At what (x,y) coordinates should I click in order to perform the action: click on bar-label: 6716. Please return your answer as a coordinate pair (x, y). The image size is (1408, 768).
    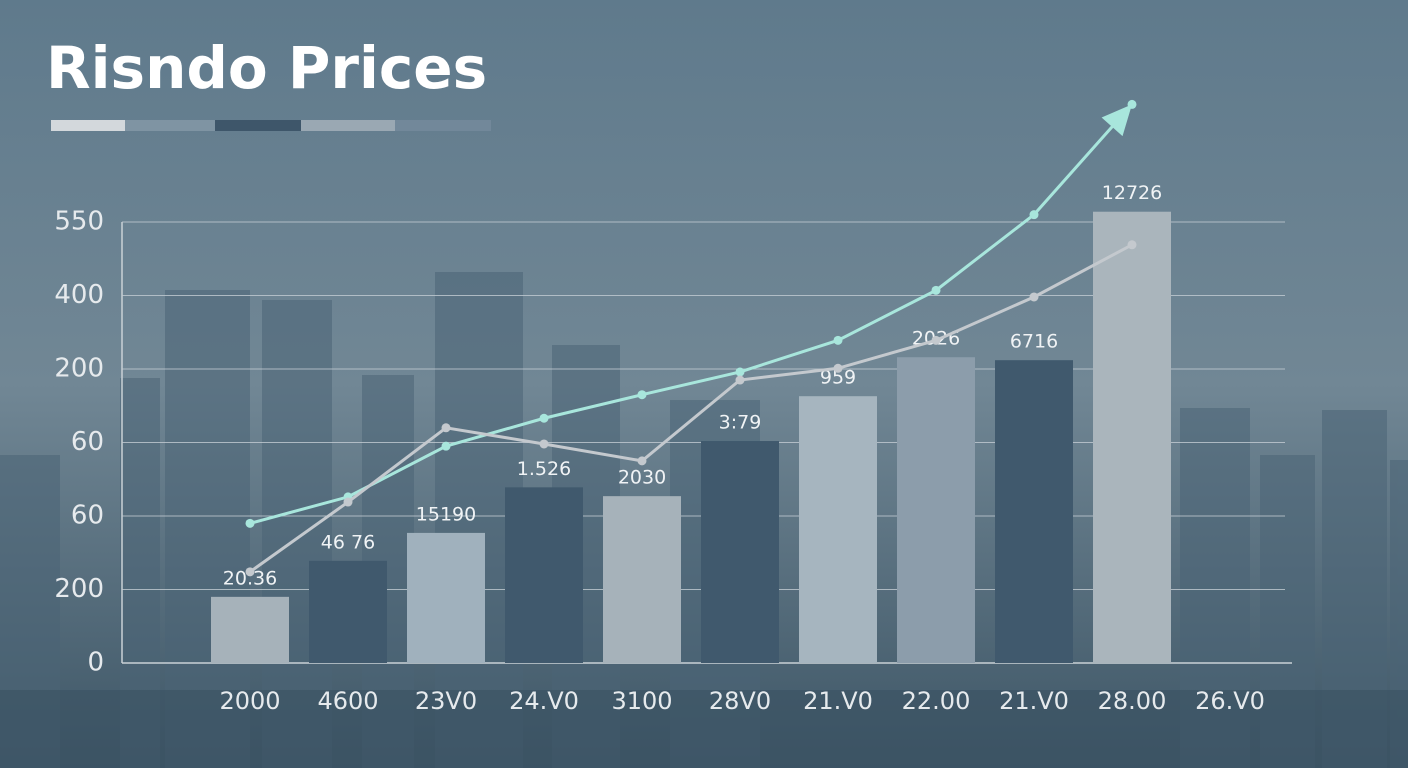
    Looking at the image, I should click on (1034, 342).